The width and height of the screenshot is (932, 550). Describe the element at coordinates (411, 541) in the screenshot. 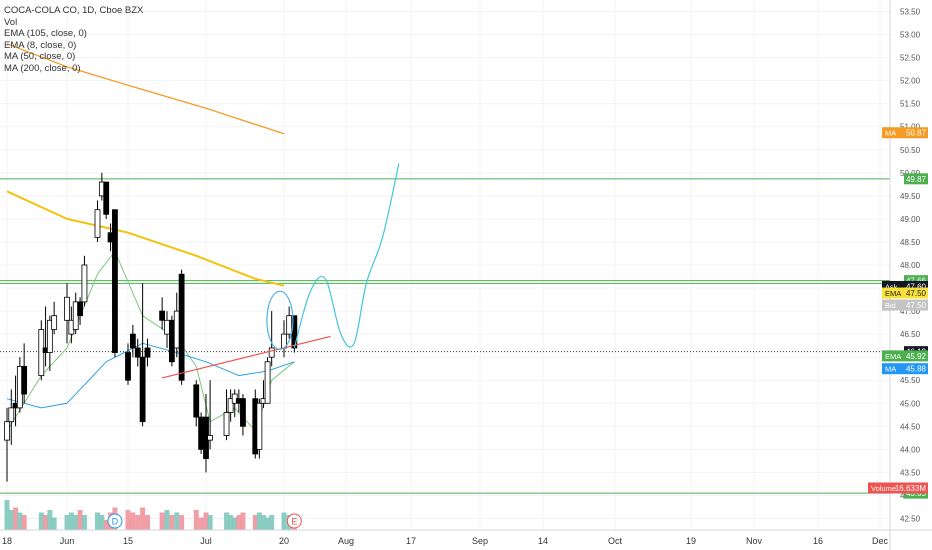

I see `time-tick-label: 17` at that location.